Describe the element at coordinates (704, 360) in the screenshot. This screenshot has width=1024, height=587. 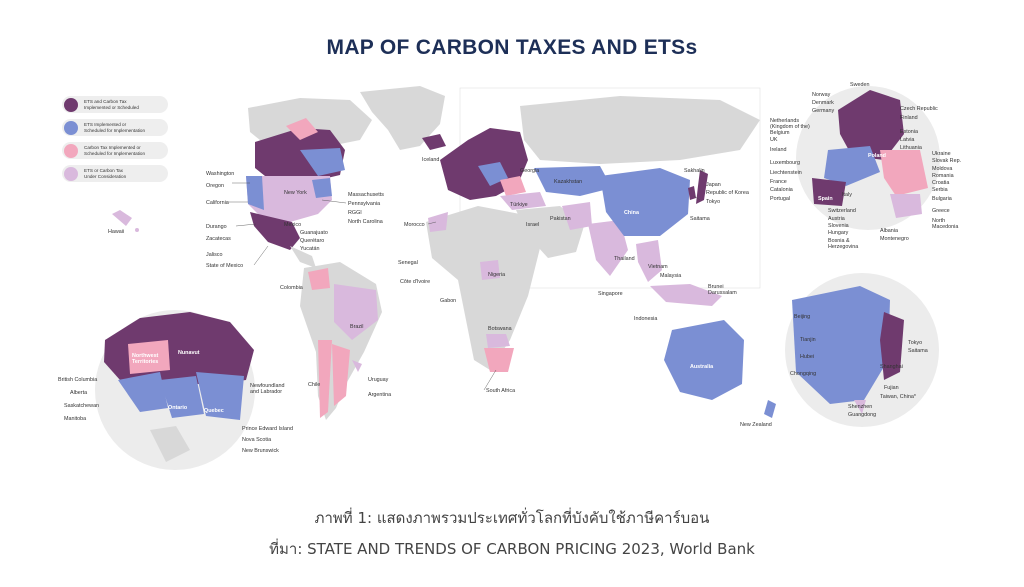
I see `australia-shape` at that location.